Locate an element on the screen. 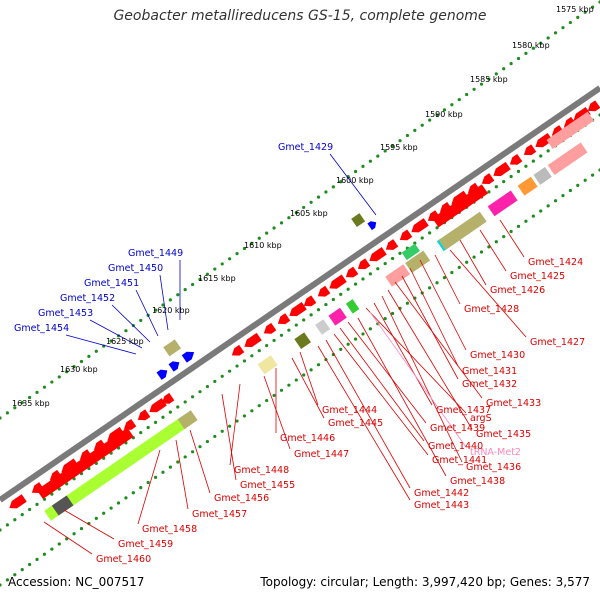 This screenshot has height=600, width=600. cds-feature-olive is located at coordinates (172, 348).